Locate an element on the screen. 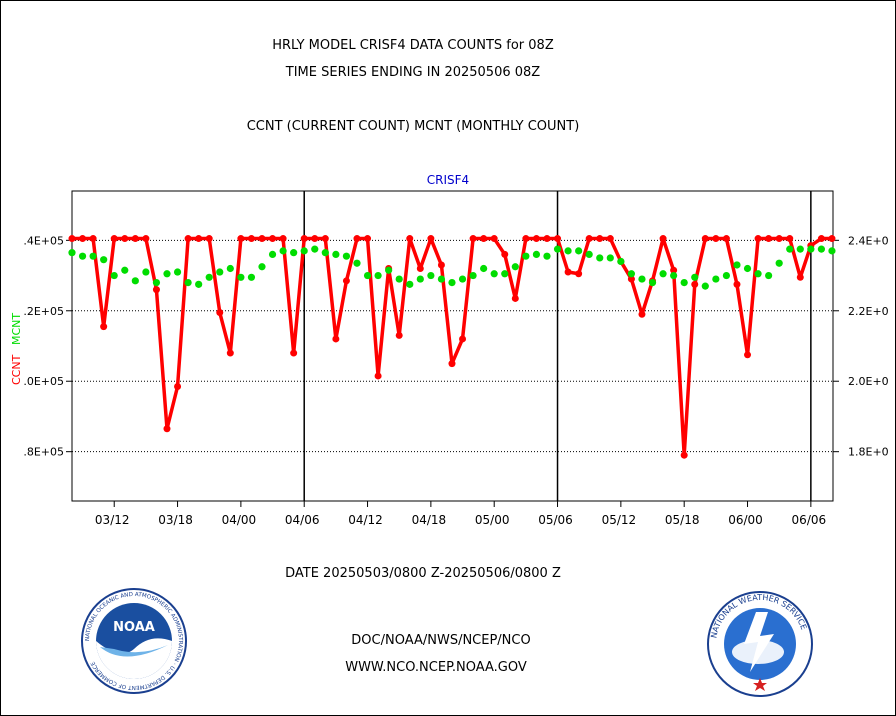 This screenshot has height=716, width=896. y-tick-label-left: .4E+05 is located at coordinates (43, 240).